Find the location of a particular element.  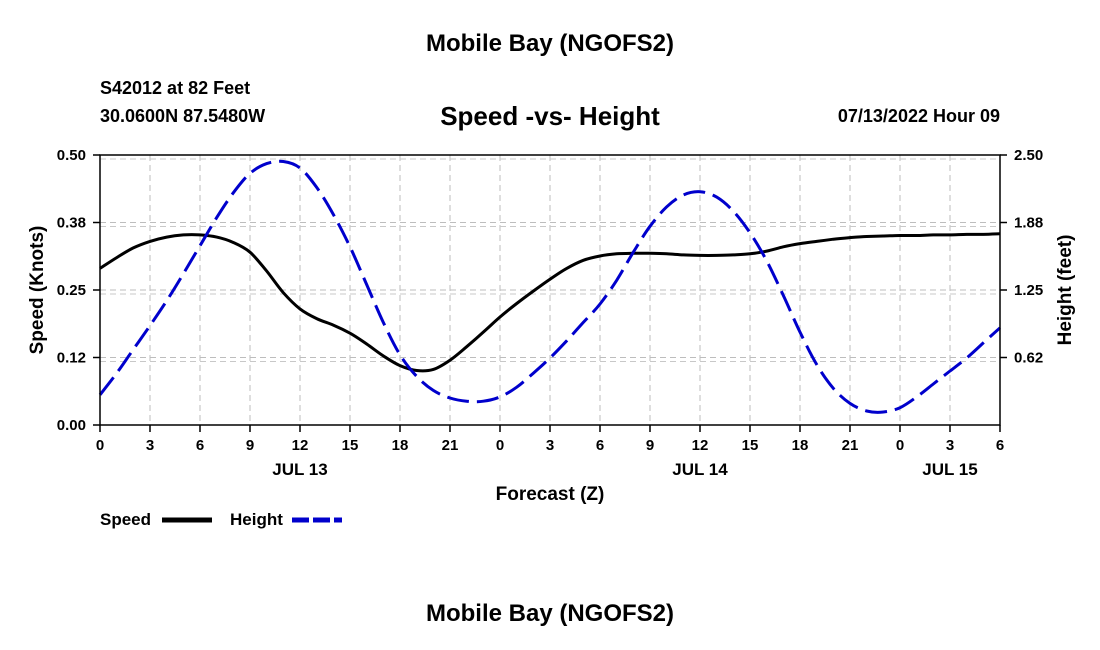

y-left-tick-label: 0.25 is located at coordinates (71, 290).